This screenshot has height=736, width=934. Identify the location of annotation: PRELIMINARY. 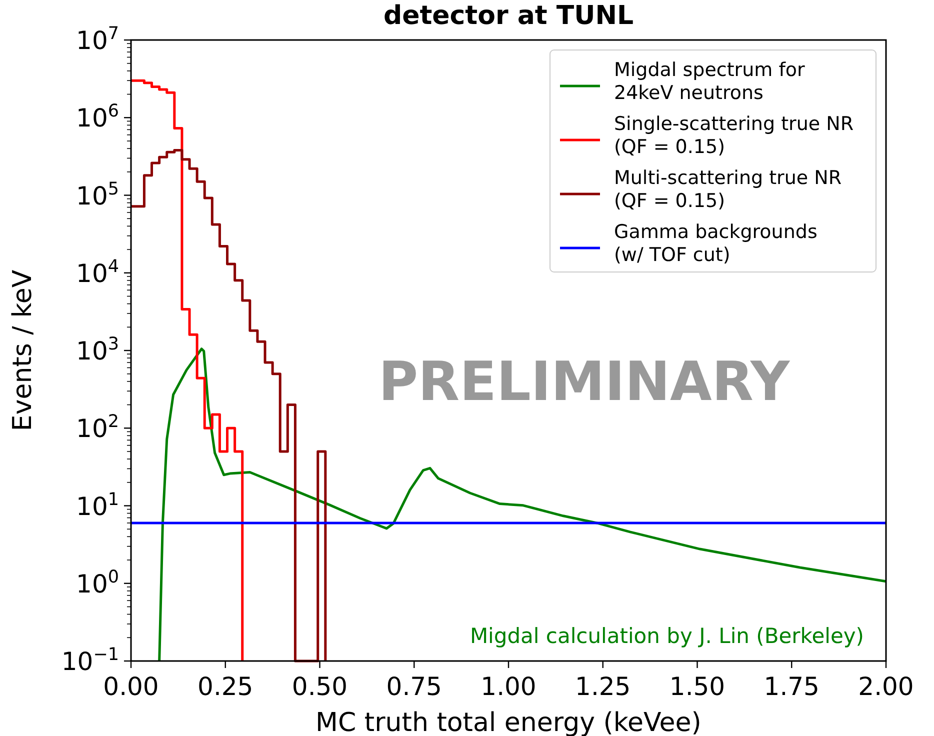
(584, 382).